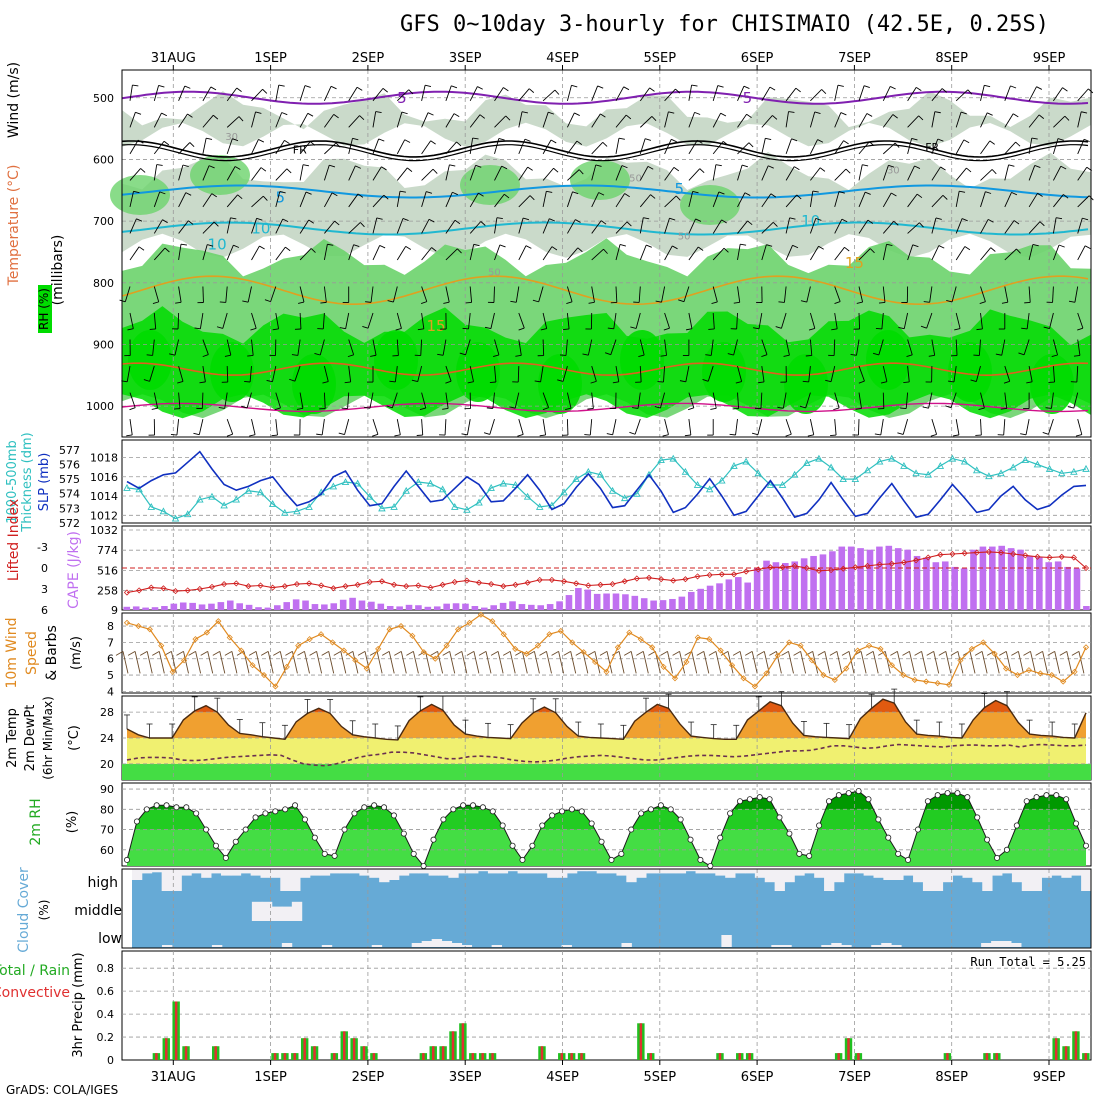 This screenshot has height=1100, width=1100. What do you see at coordinates (606, 481) in the screenshot?
I see `thickness-frame` at bounding box center [606, 481].